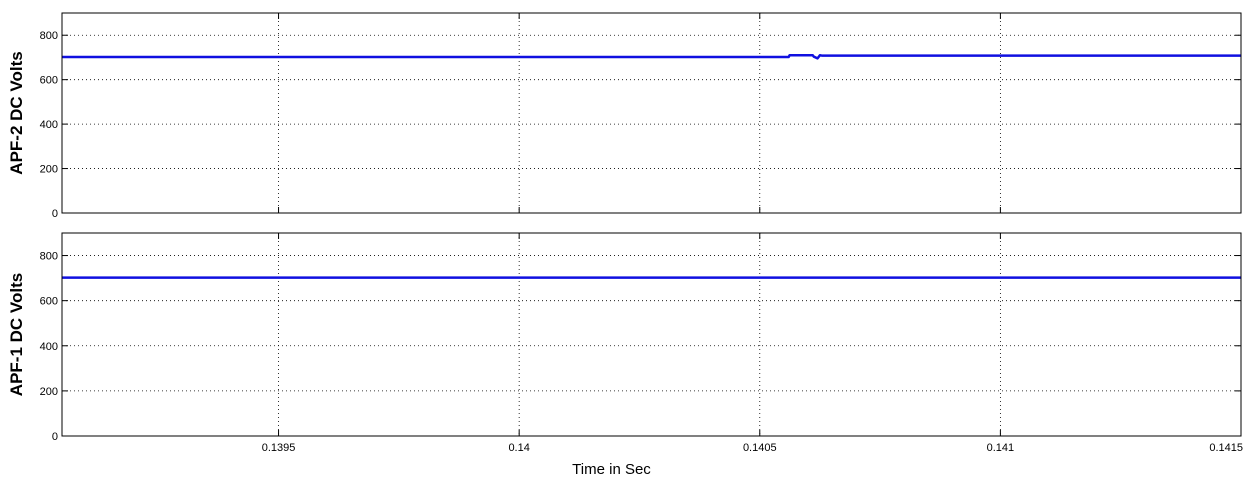  I want to click on y-axis-label: APF-2 DC Volts, so click(16, 112).